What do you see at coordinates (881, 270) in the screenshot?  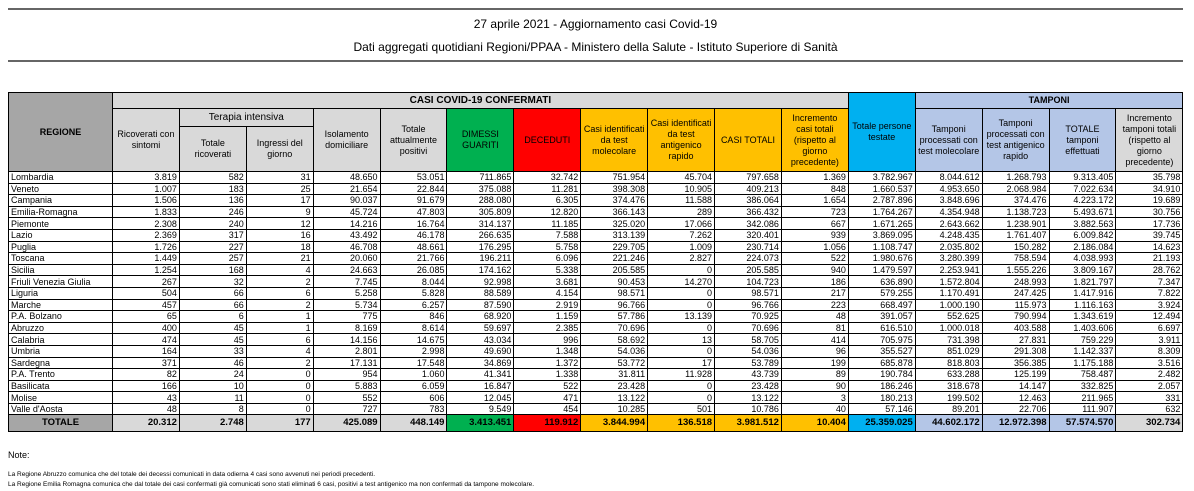 I see `table-cell: 1.479.597` at bounding box center [881, 270].